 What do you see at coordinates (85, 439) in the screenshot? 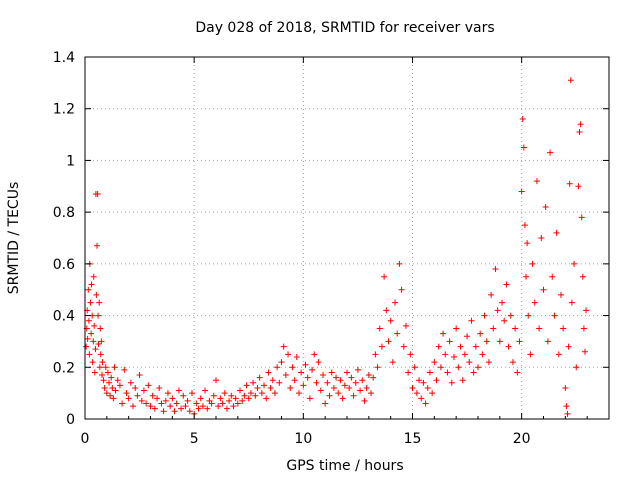
I see `x-tick-label: 0` at bounding box center [85, 439].